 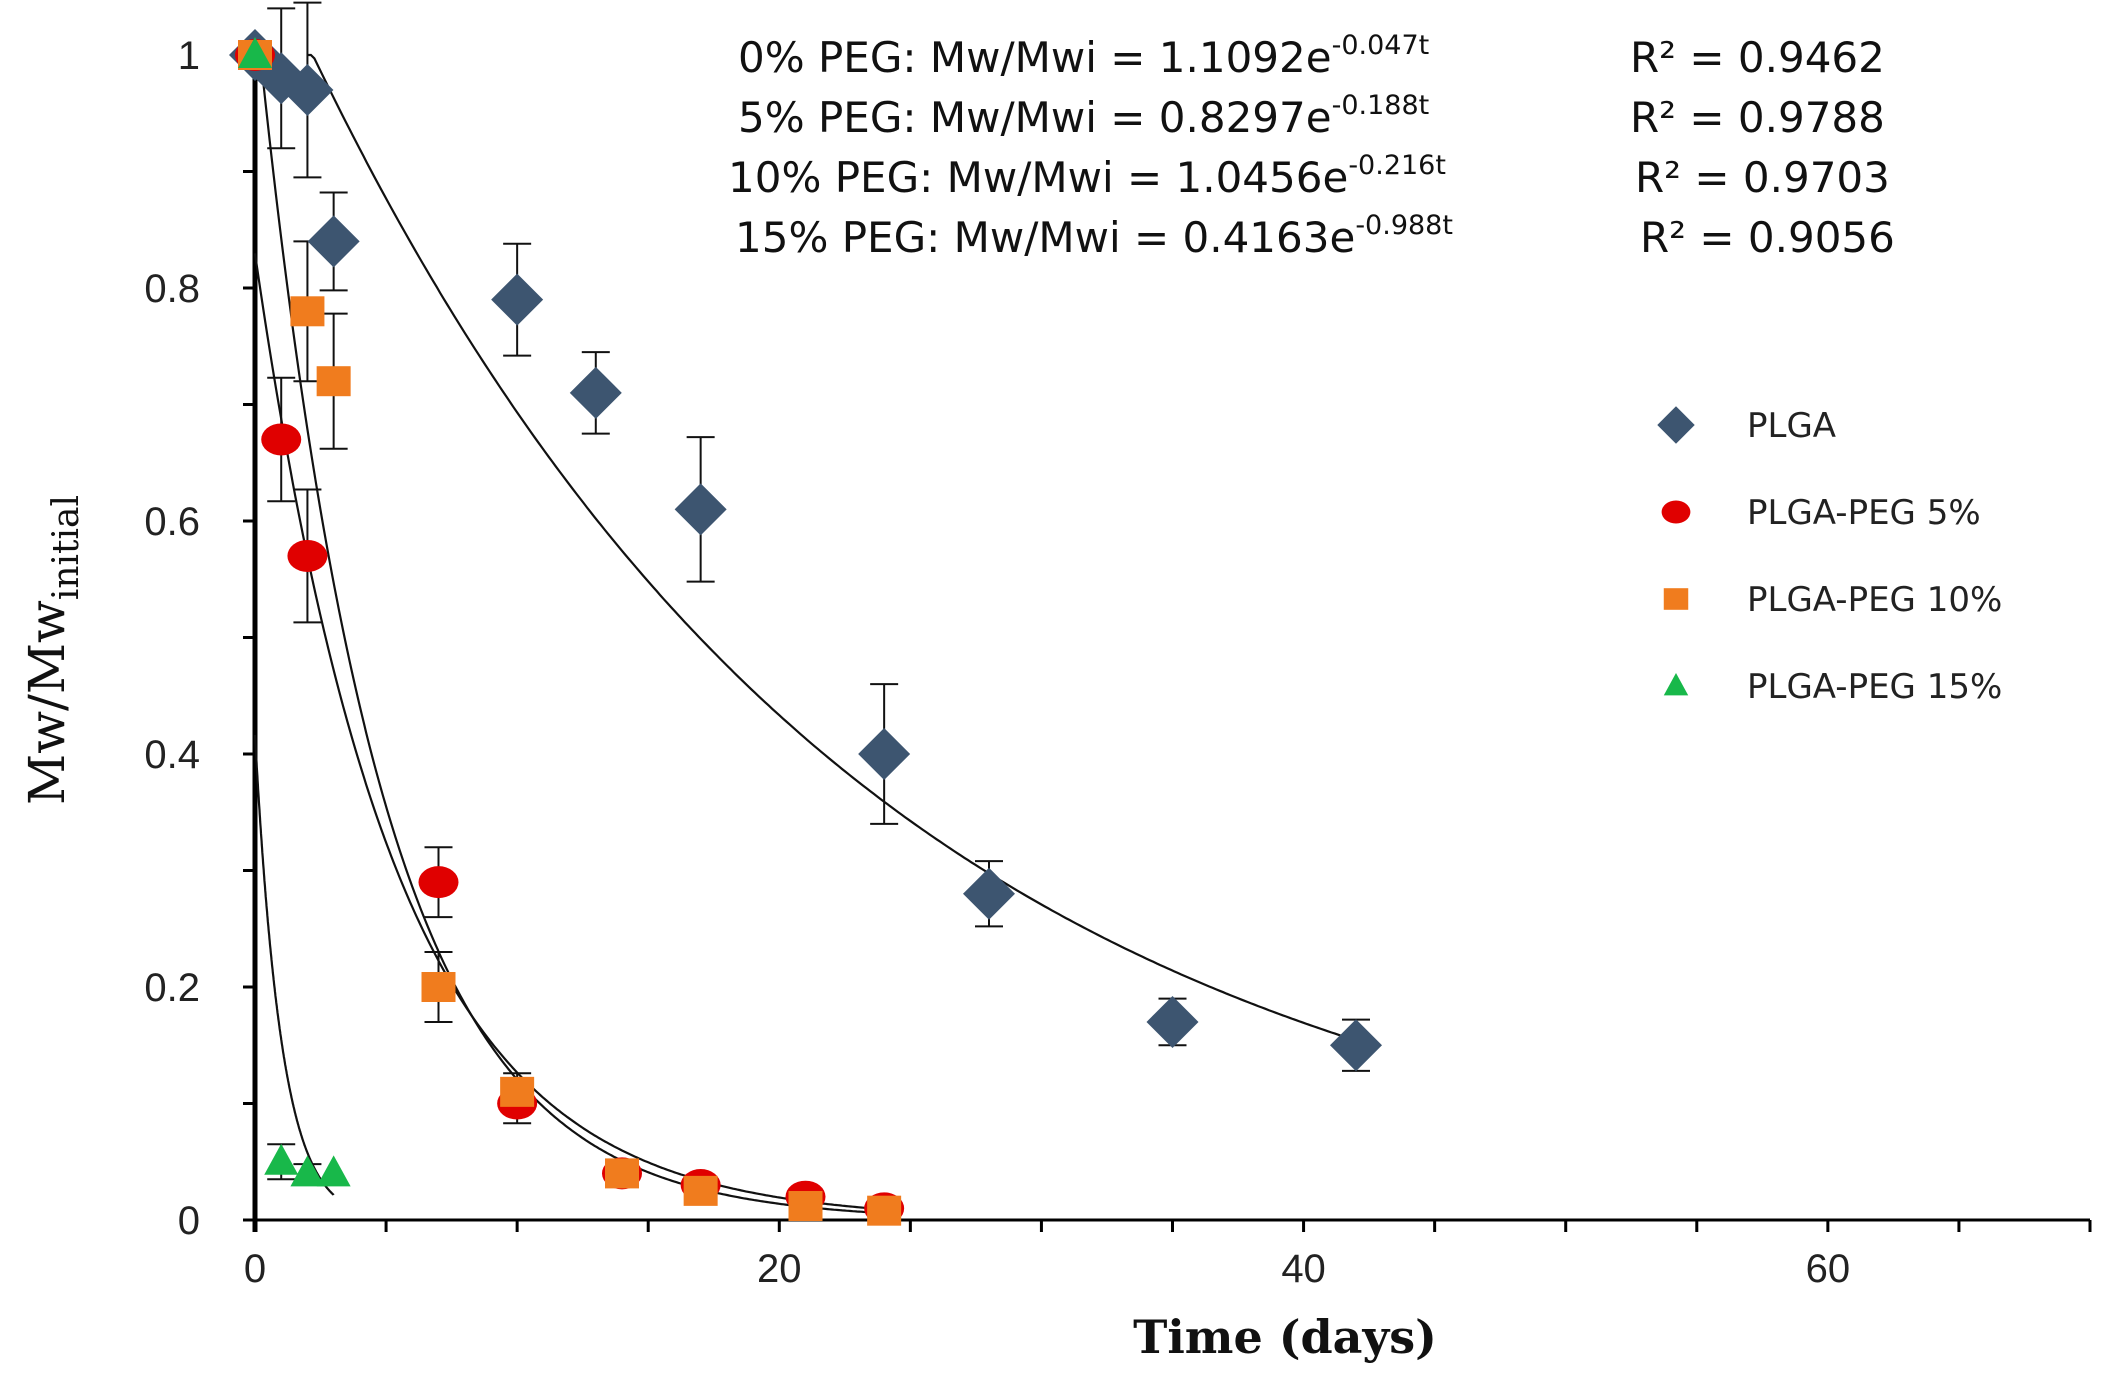 What do you see at coordinates (1676, 512) in the screenshot?
I see `legend-circle-marker` at bounding box center [1676, 512].